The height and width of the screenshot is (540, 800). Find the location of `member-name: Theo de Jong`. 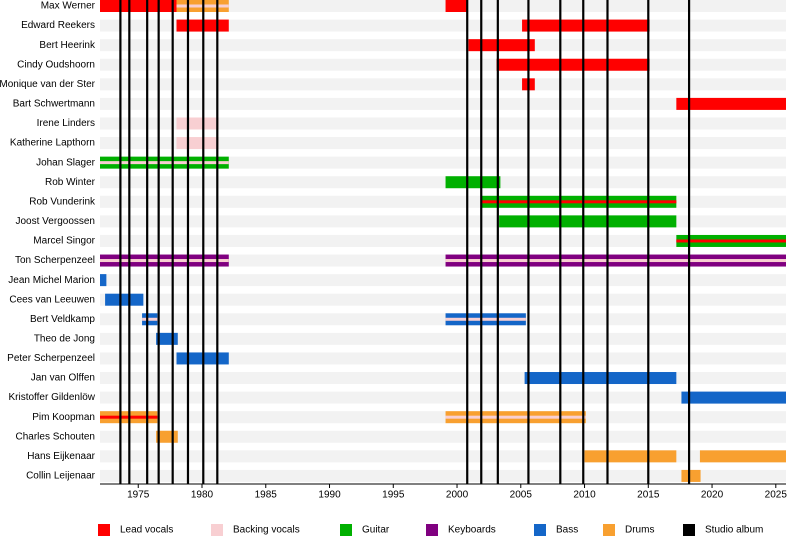

member-name: Theo de Jong is located at coordinates (64, 339).